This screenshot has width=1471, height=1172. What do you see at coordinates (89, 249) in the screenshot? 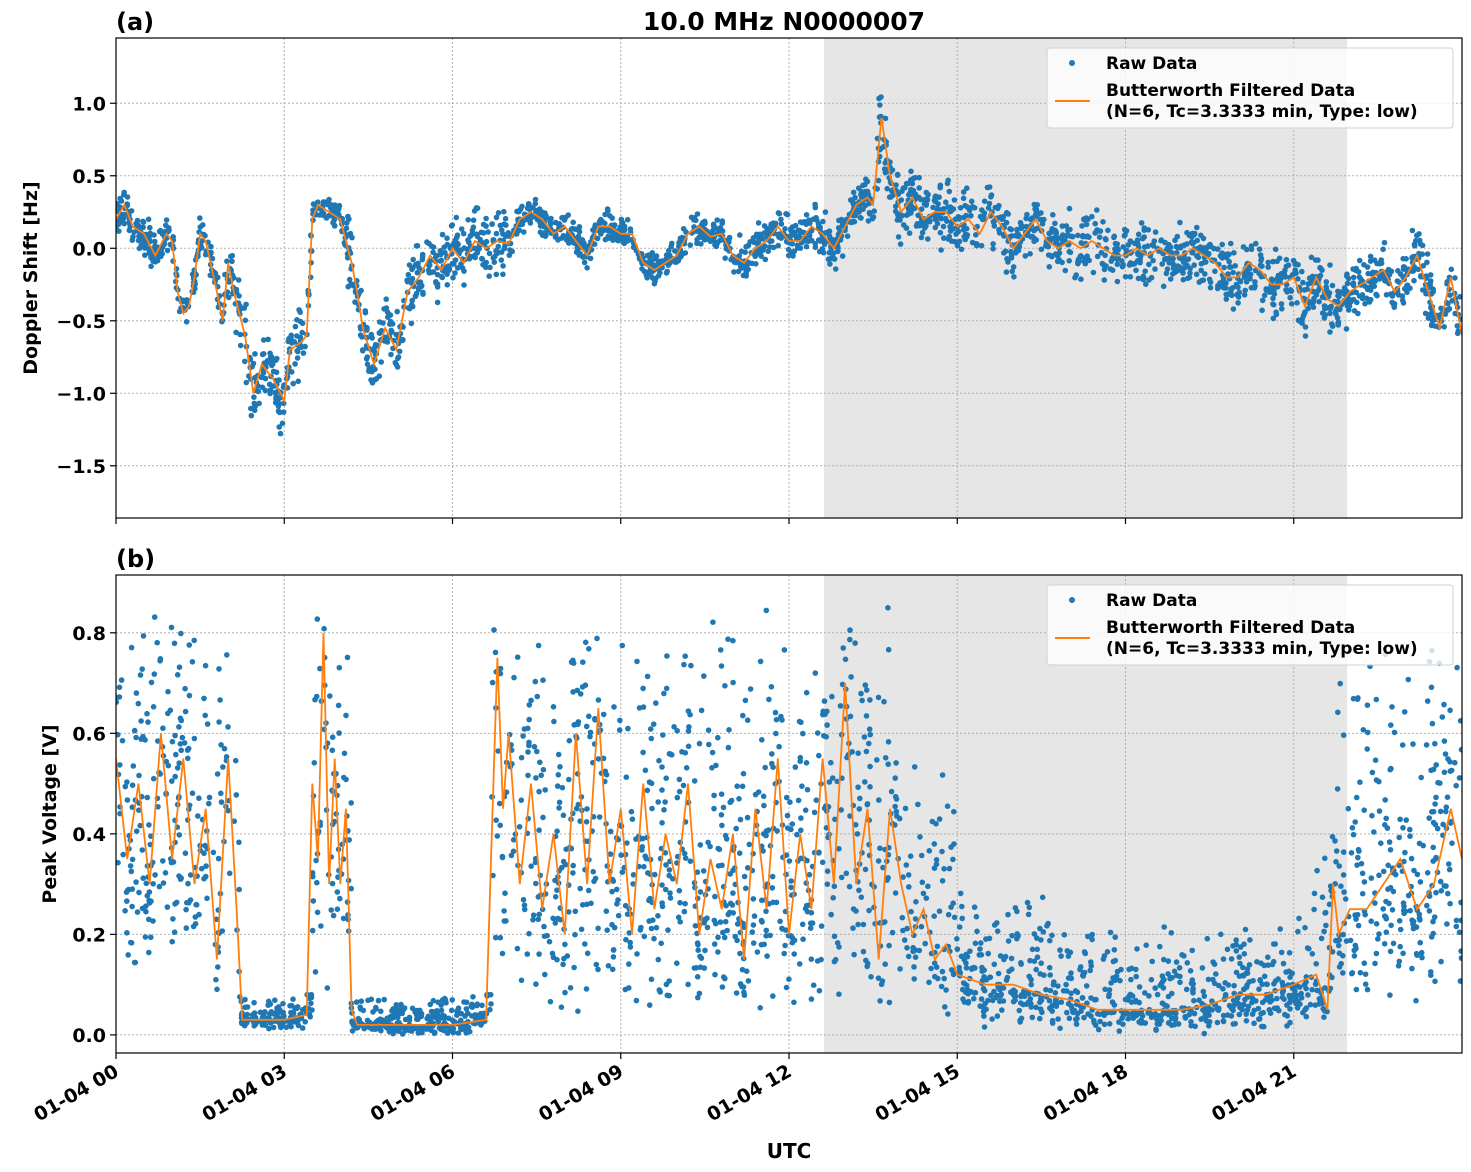
I see `y-tick-label: 0.0` at bounding box center [89, 249].